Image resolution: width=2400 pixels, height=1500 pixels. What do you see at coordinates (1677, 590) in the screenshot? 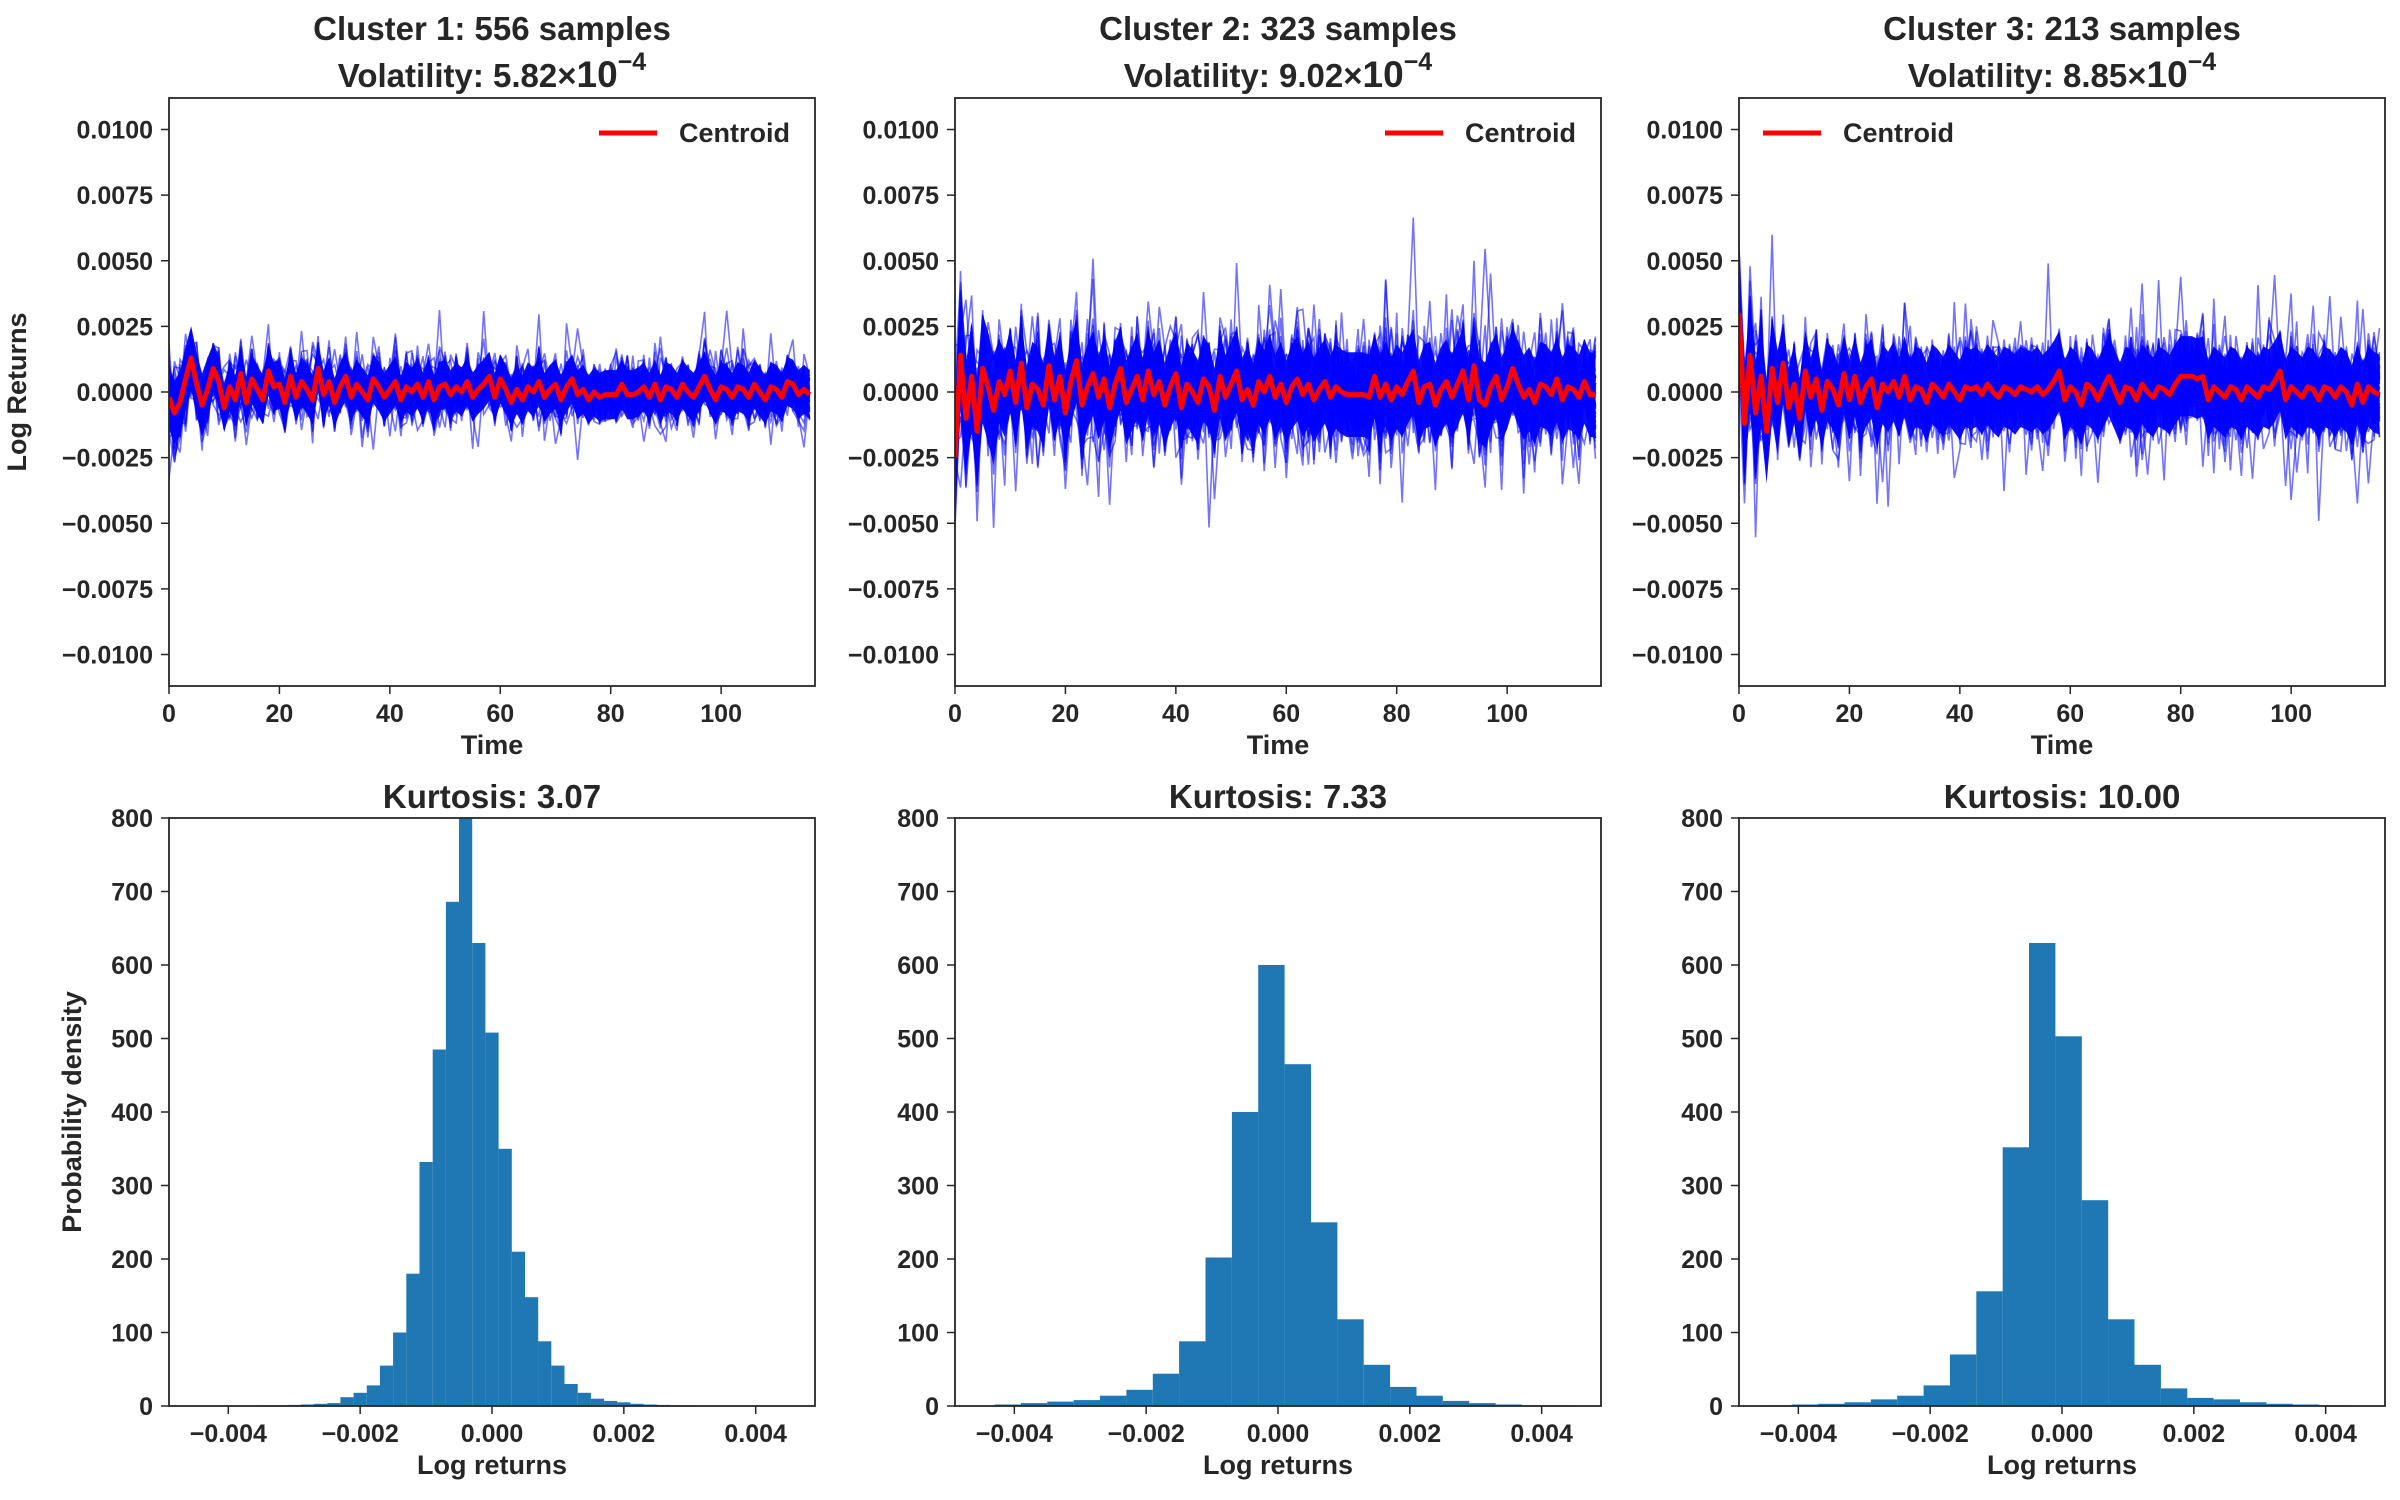
I see `y-tick-label: −0.0075` at bounding box center [1677, 590].